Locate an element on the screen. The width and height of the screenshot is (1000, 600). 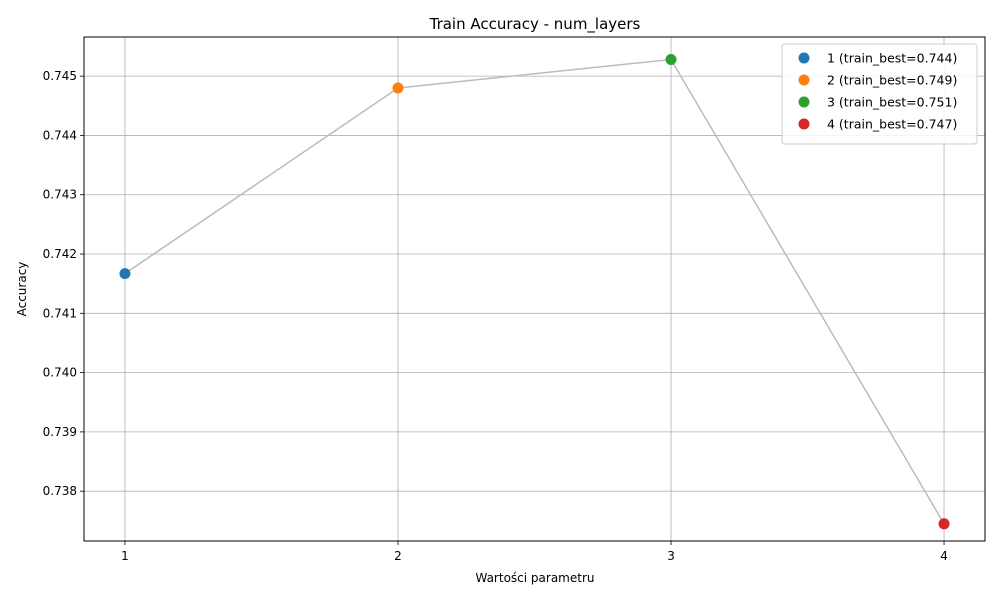
y-tick-label: 0.739 is located at coordinates (60, 432).